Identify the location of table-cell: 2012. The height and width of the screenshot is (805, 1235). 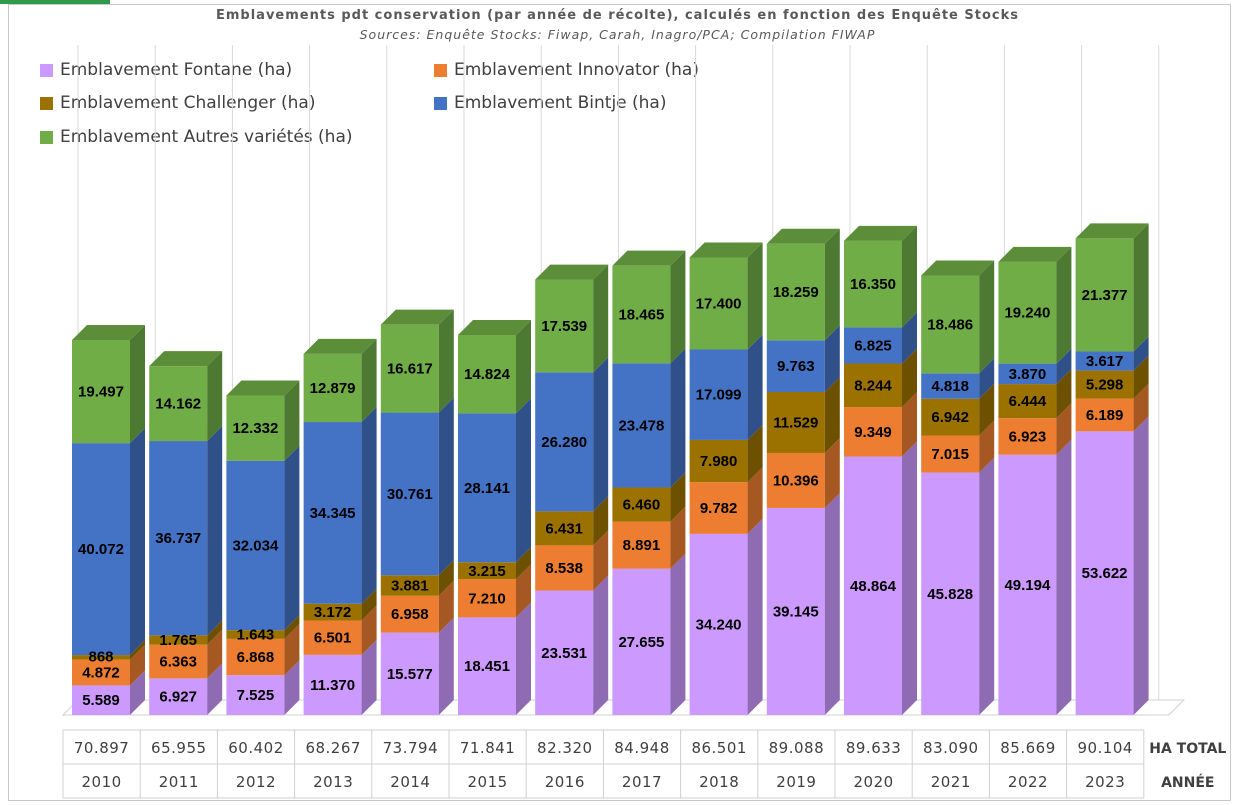
(256, 782).